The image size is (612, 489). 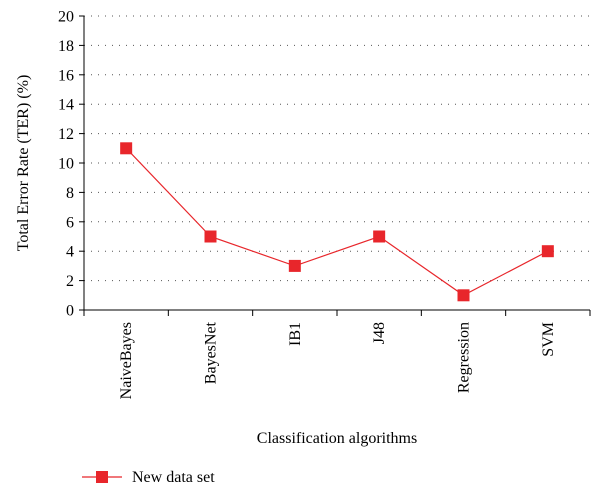 What do you see at coordinates (126, 360) in the screenshot?
I see `x-tick-label: NaiveBayes` at bounding box center [126, 360].